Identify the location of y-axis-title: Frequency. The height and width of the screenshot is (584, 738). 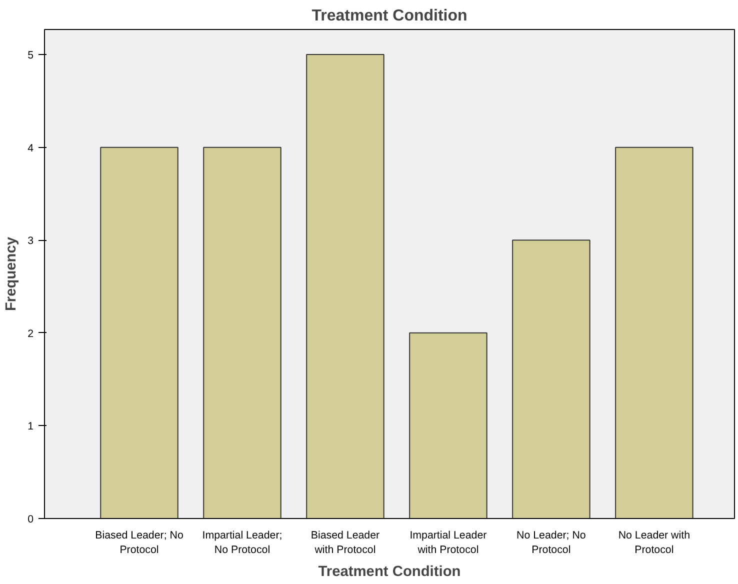
(12, 274).